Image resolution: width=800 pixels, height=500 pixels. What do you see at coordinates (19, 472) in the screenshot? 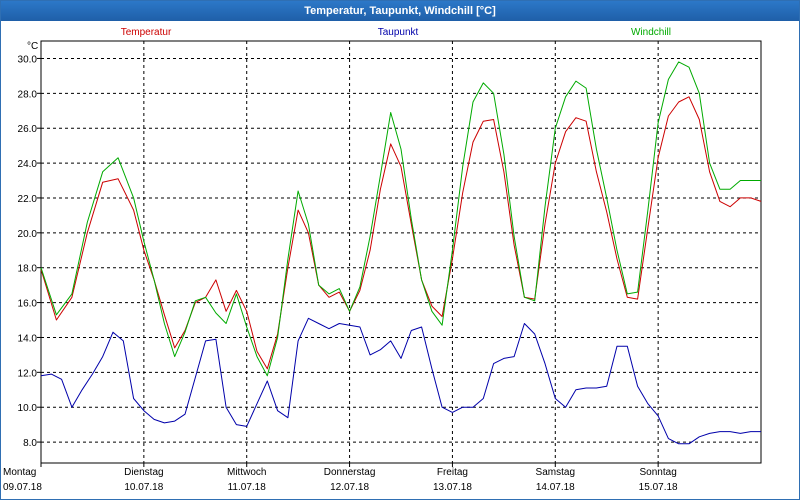
I see `x-tick-day: Montag` at bounding box center [19, 472].